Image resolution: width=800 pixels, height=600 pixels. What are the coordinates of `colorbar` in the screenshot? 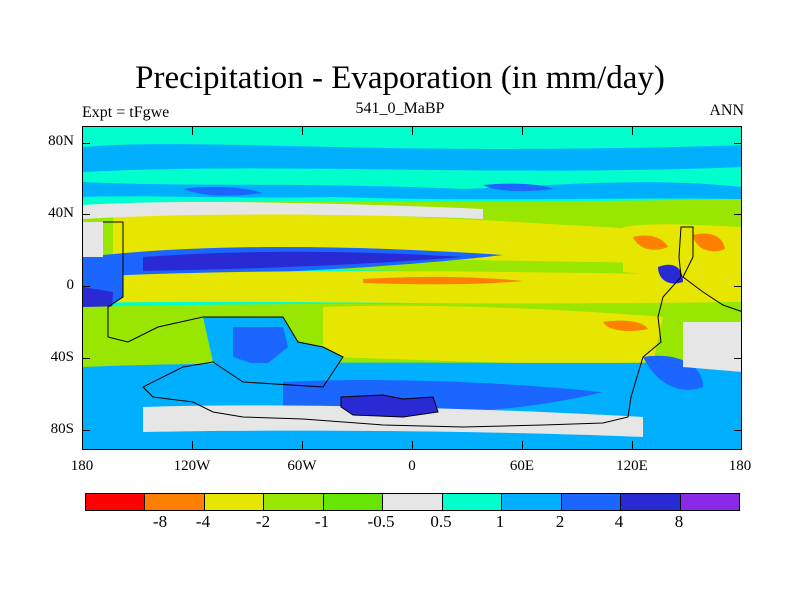 It's located at (412, 502).